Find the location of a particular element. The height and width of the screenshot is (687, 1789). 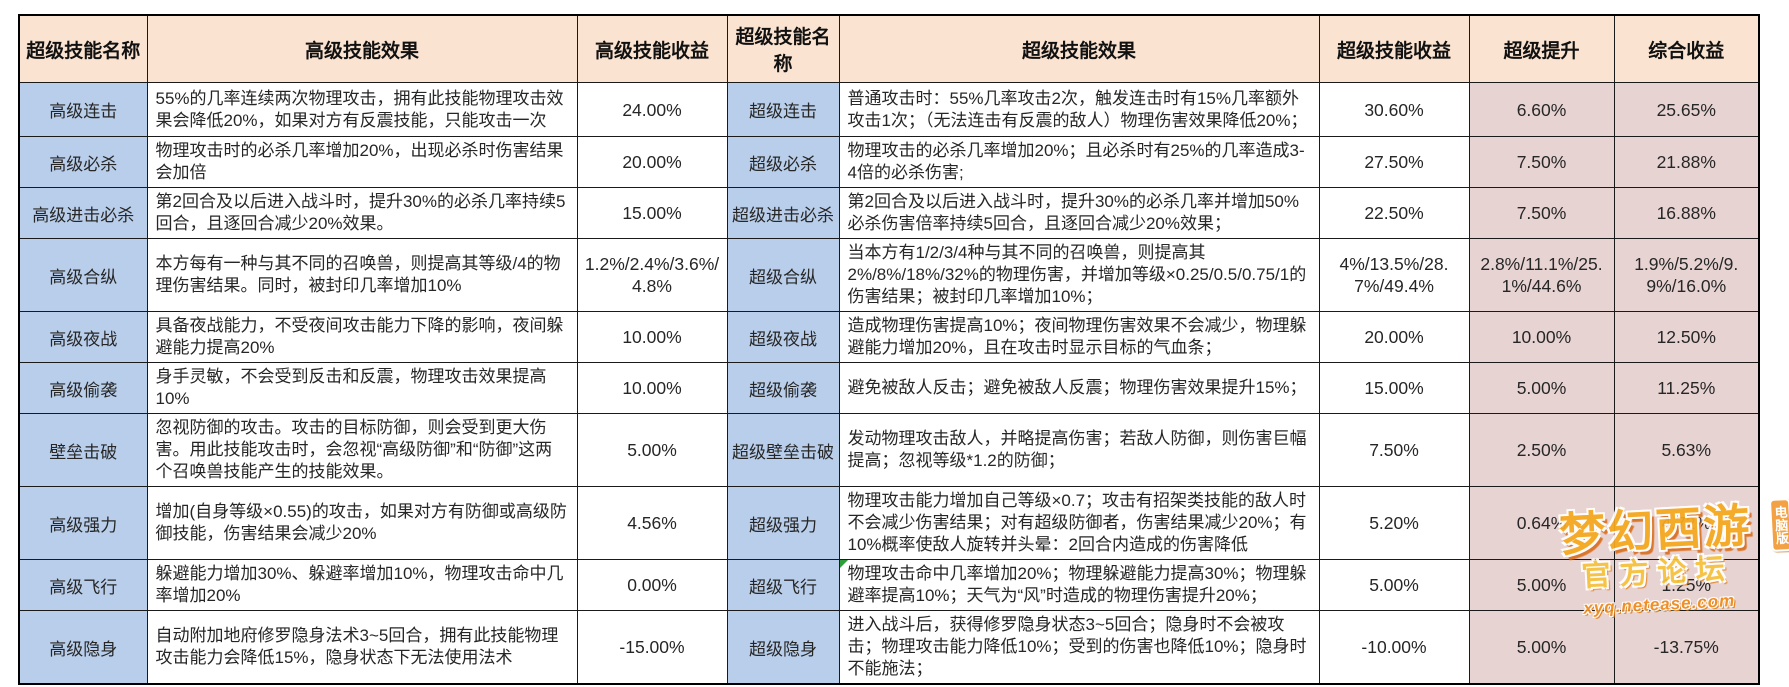

super-skill-gain-cell: 4%/13.5%/28.7%/49.4% is located at coordinates (1394, 275).